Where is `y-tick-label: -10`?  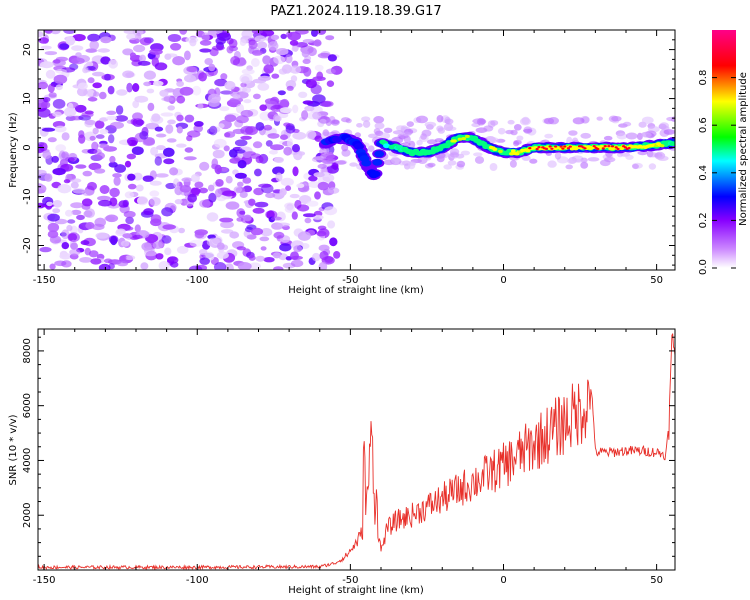 y-tick-label: -10 is located at coordinates (27, 196).